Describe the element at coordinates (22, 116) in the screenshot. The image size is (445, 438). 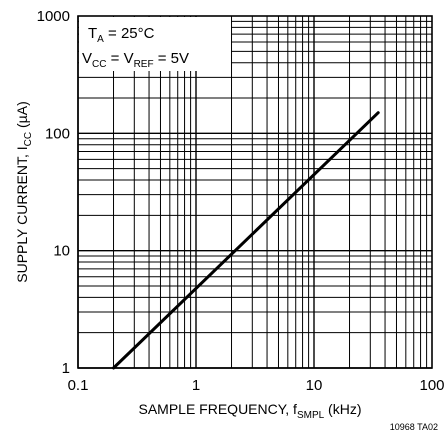
I see `y-axis-label-unit: (µA)` at that location.